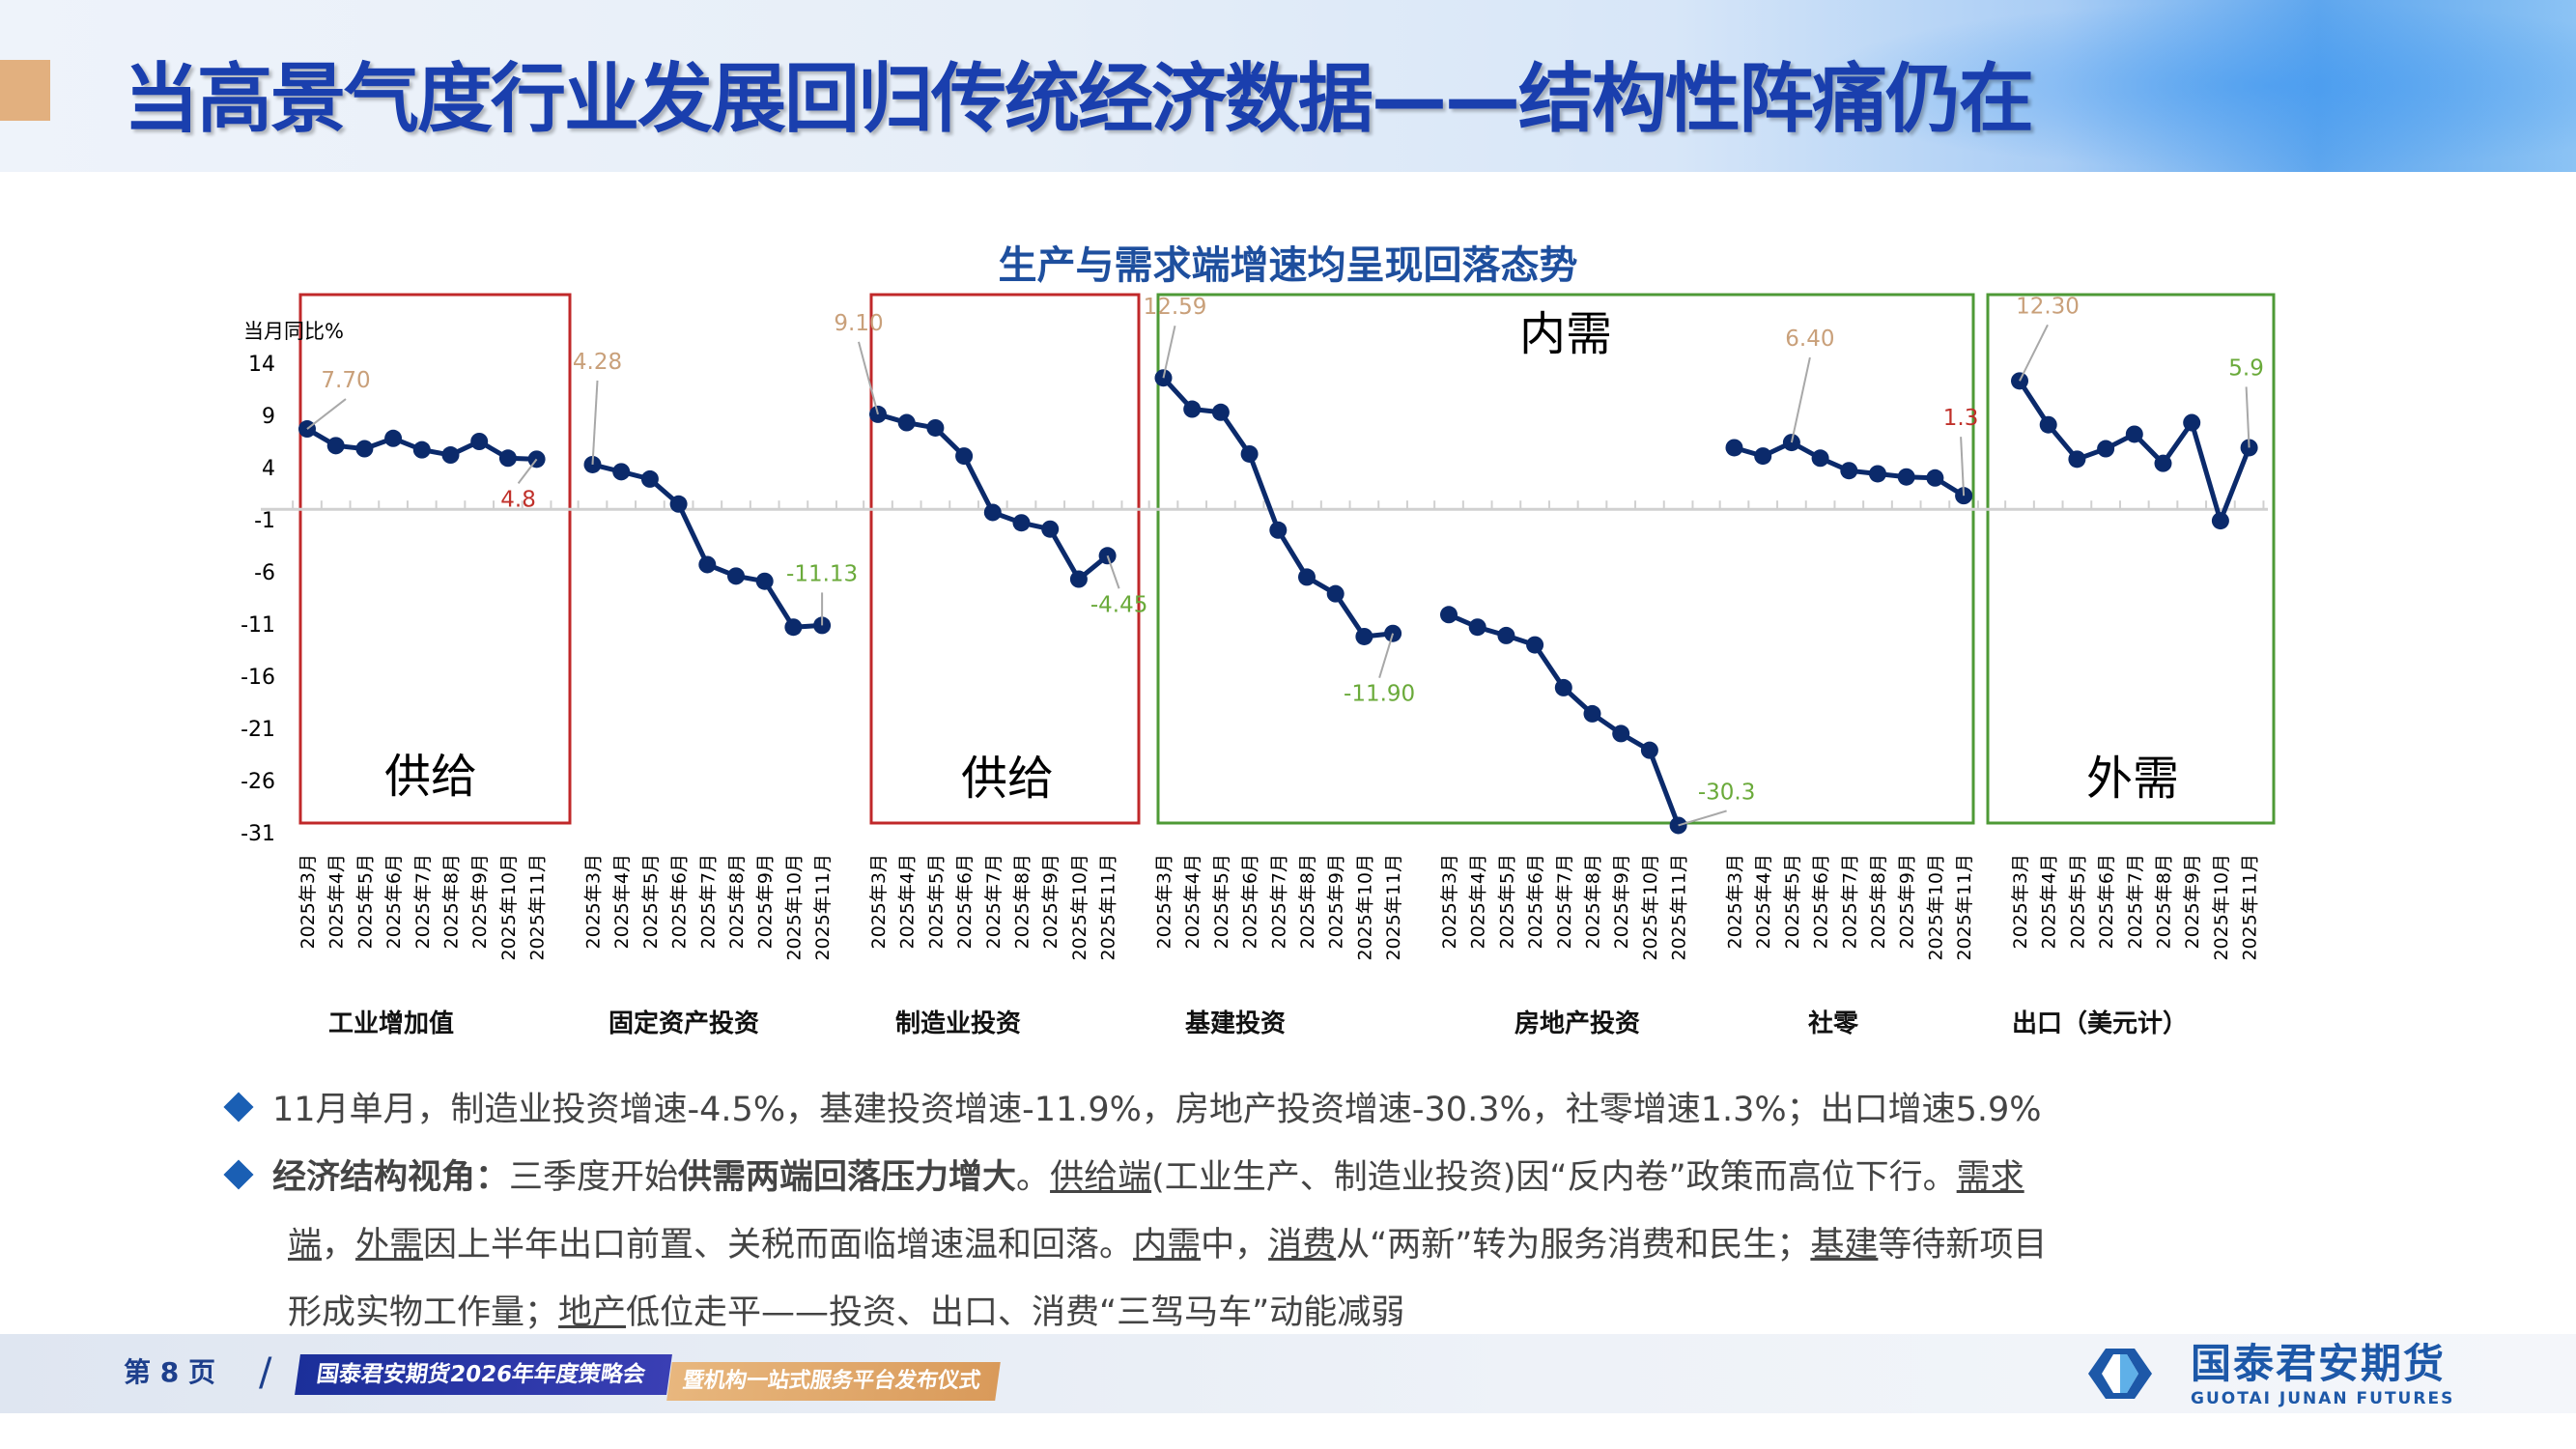 This screenshot has width=2576, height=1449. What do you see at coordinates (846, 1309) in the screenshot?
I see `bullet-2-line-3: 形成实物工作量；地产低位走平——投资、出口、消费“三驾马车”动能减弱` at bounding box center [846, 1309].